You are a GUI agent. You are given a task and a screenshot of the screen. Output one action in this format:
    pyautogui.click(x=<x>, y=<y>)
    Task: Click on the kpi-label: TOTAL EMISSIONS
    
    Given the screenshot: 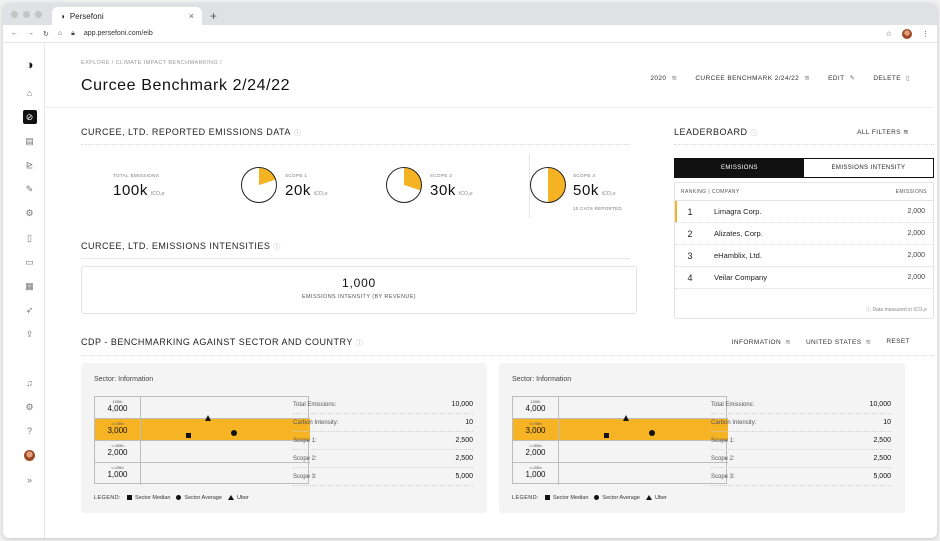 What is the action you would take?
    pyautogui.click(x=136, y=175)
    